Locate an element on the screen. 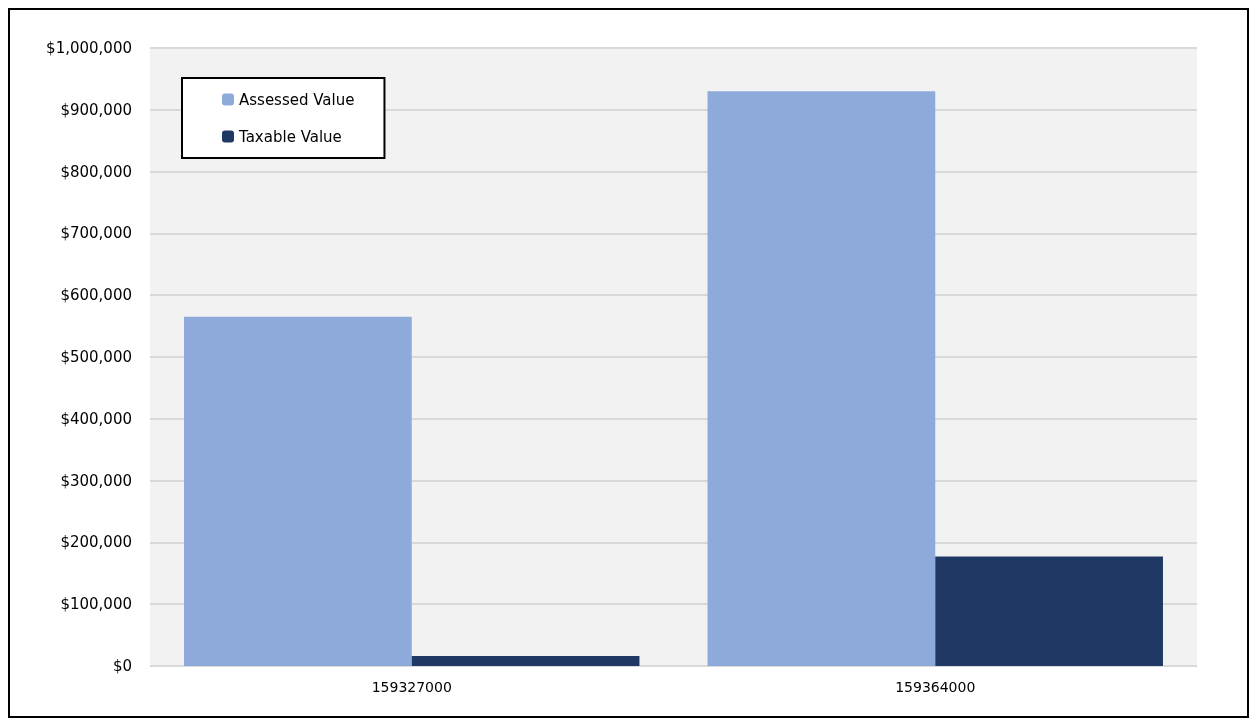 The width and height of the screenshot is (1257, 726). y-tick-label: $0 is located at coordinates (122, 666).